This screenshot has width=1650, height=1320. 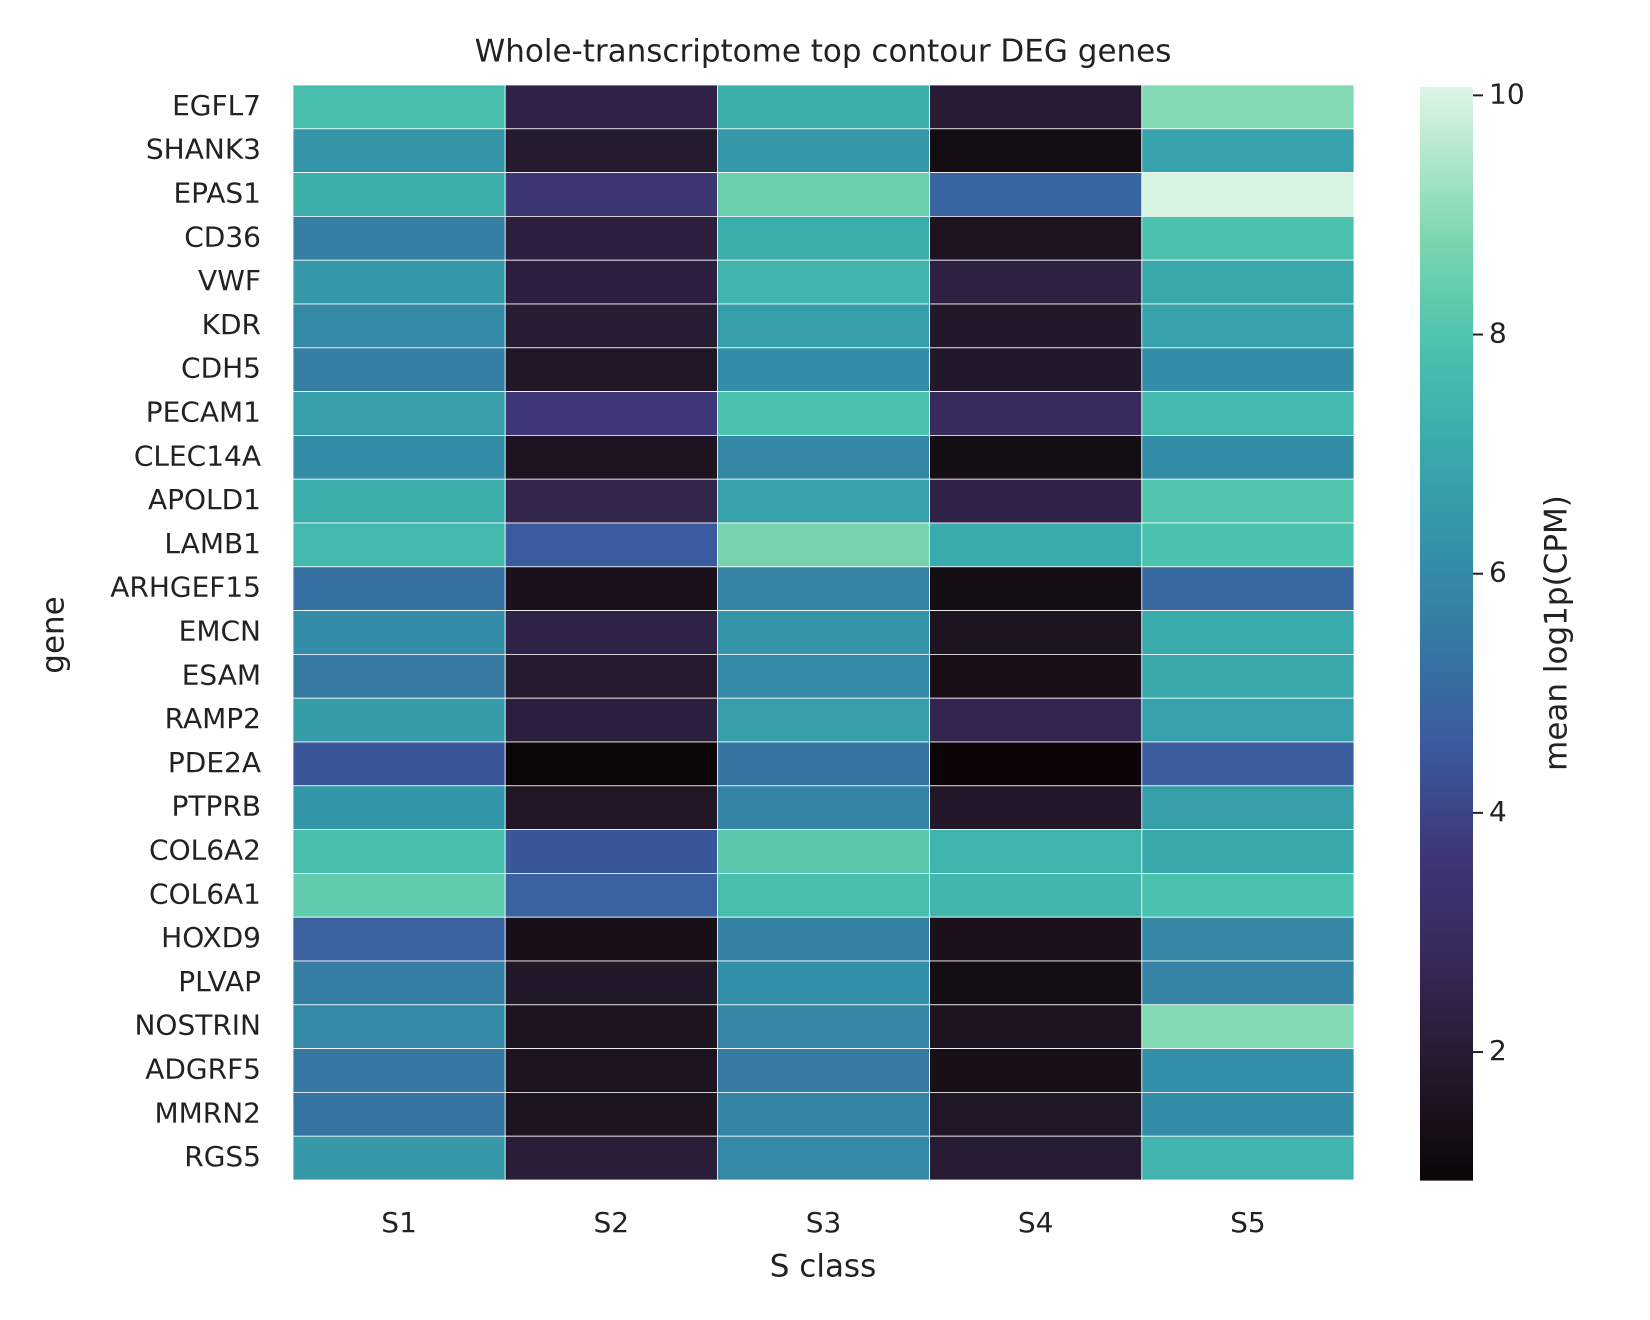 I want to click on y-tick-label: RAMP2, so click(x=213, y=718).